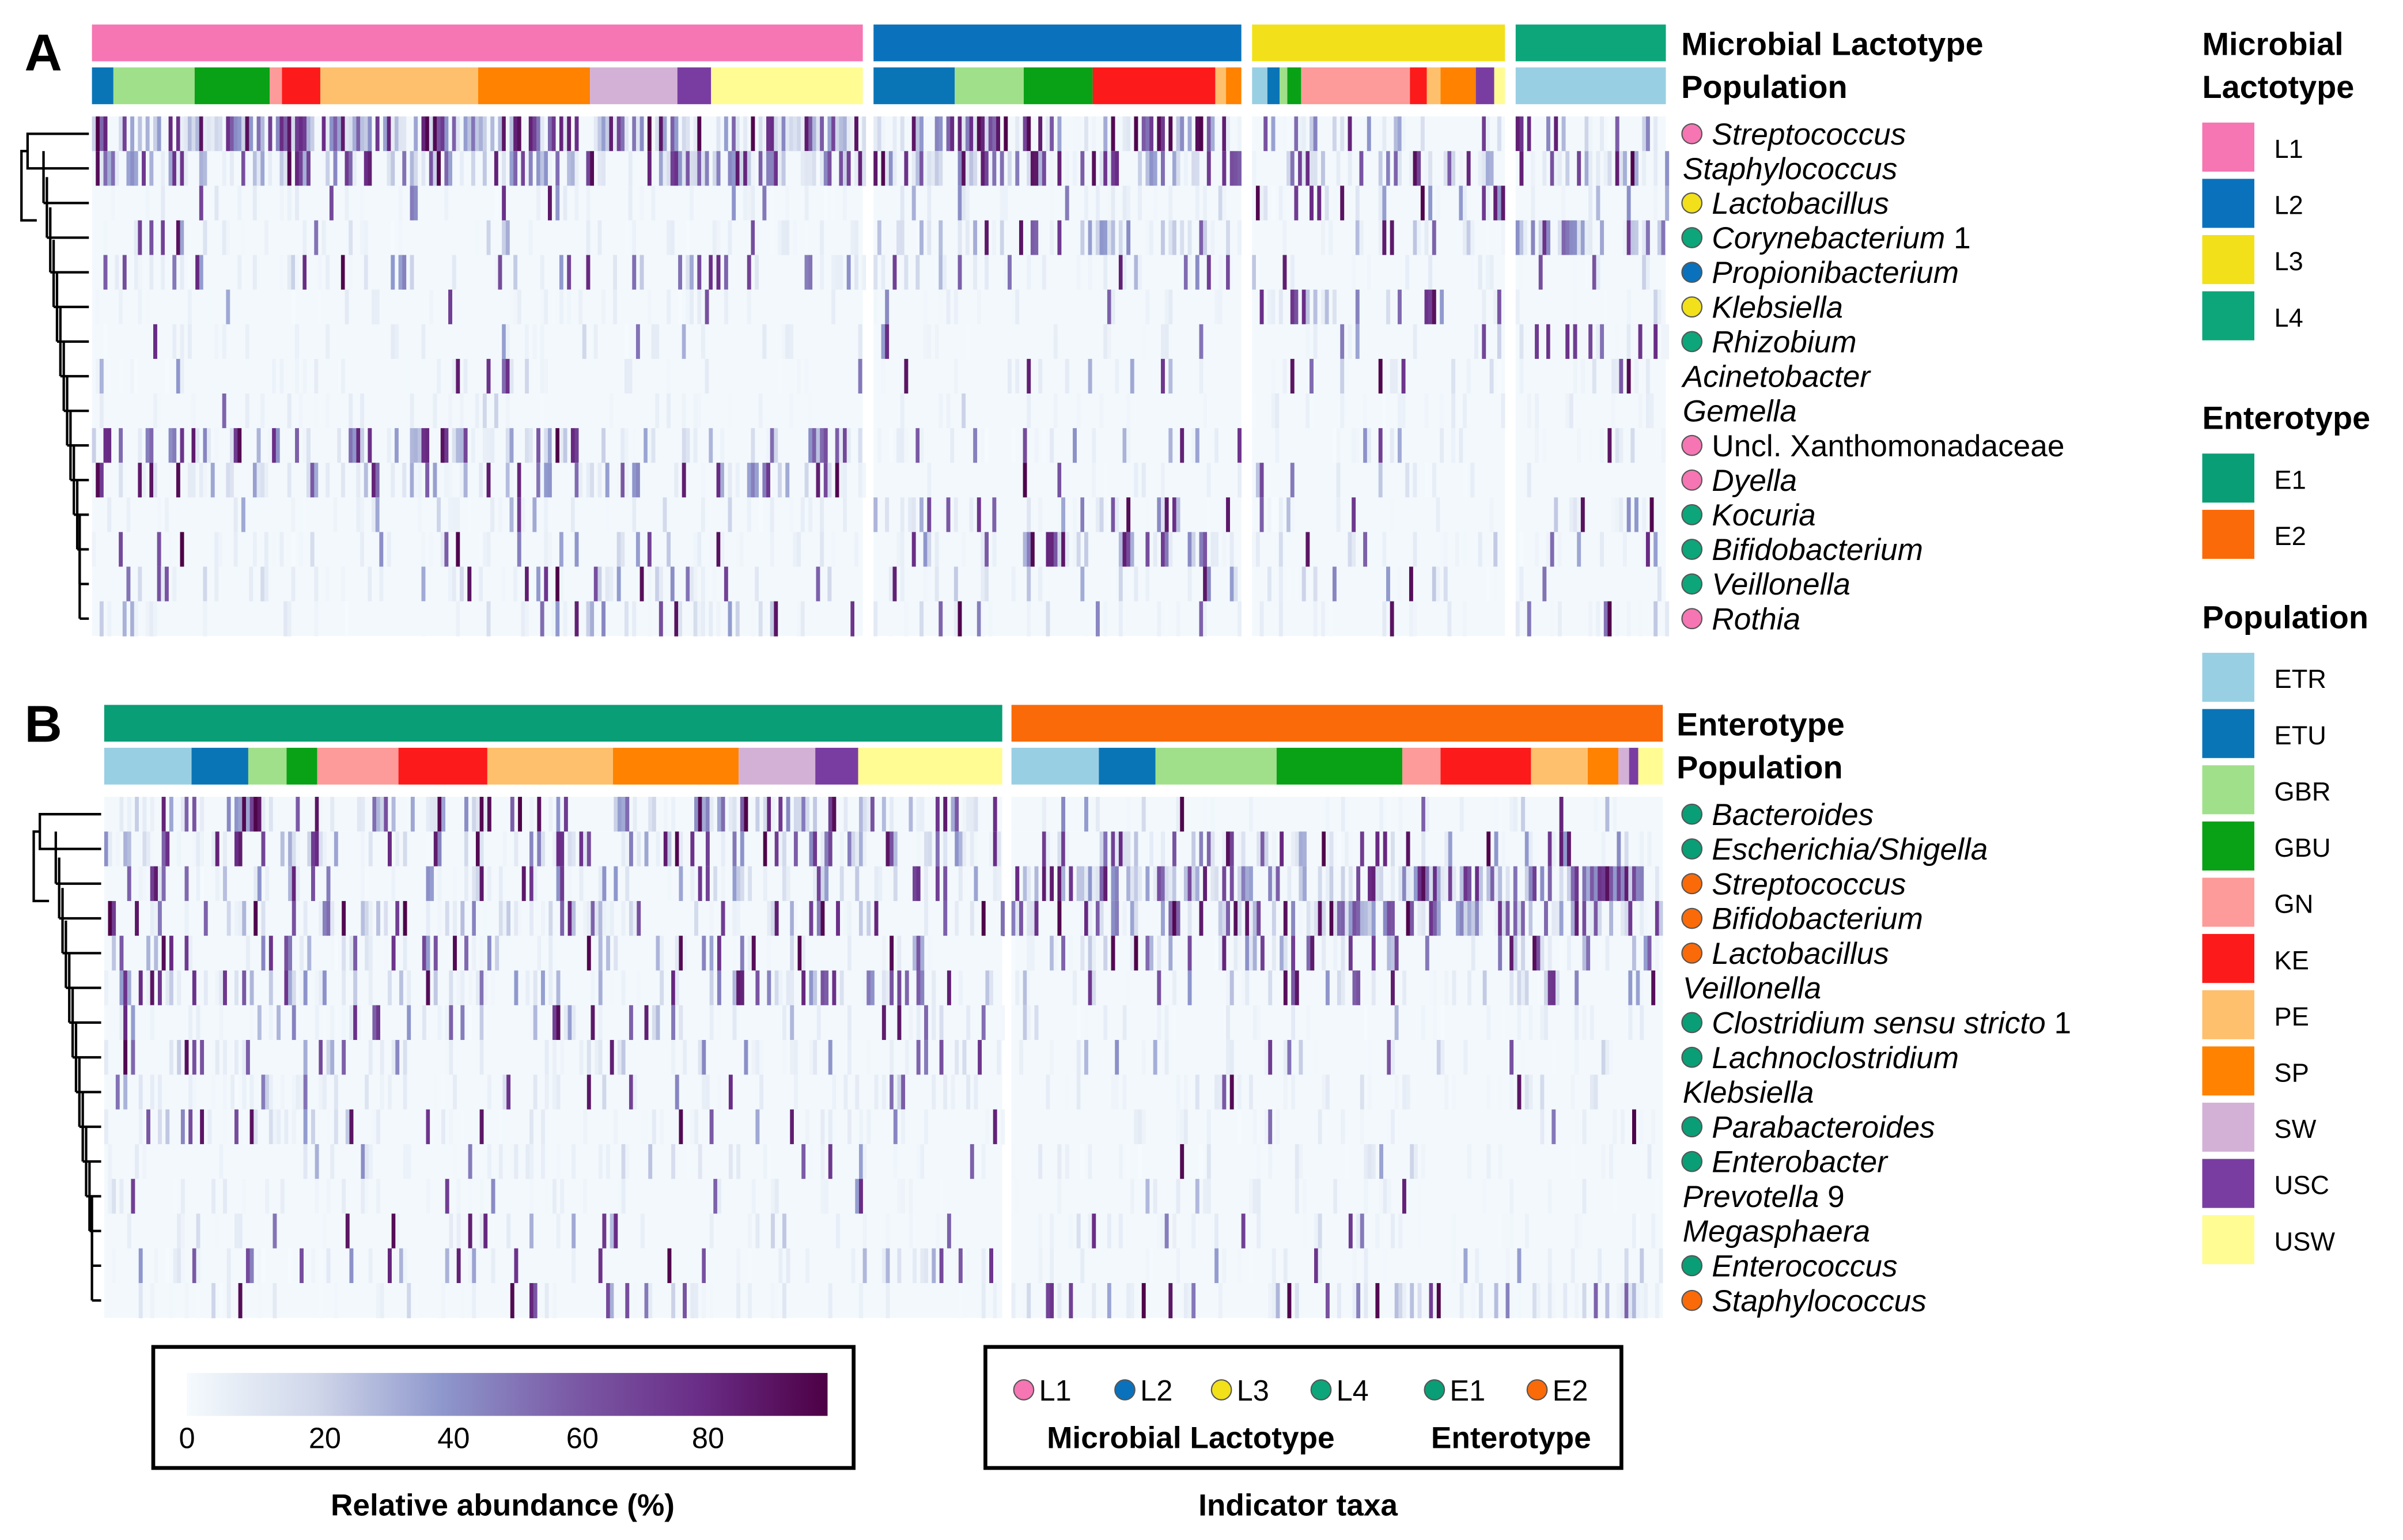  What do you see at coordinates (1777, 307) in the screenshot?
I see `row-label-name: Klebsiella` at bounding box center [1777, 307].